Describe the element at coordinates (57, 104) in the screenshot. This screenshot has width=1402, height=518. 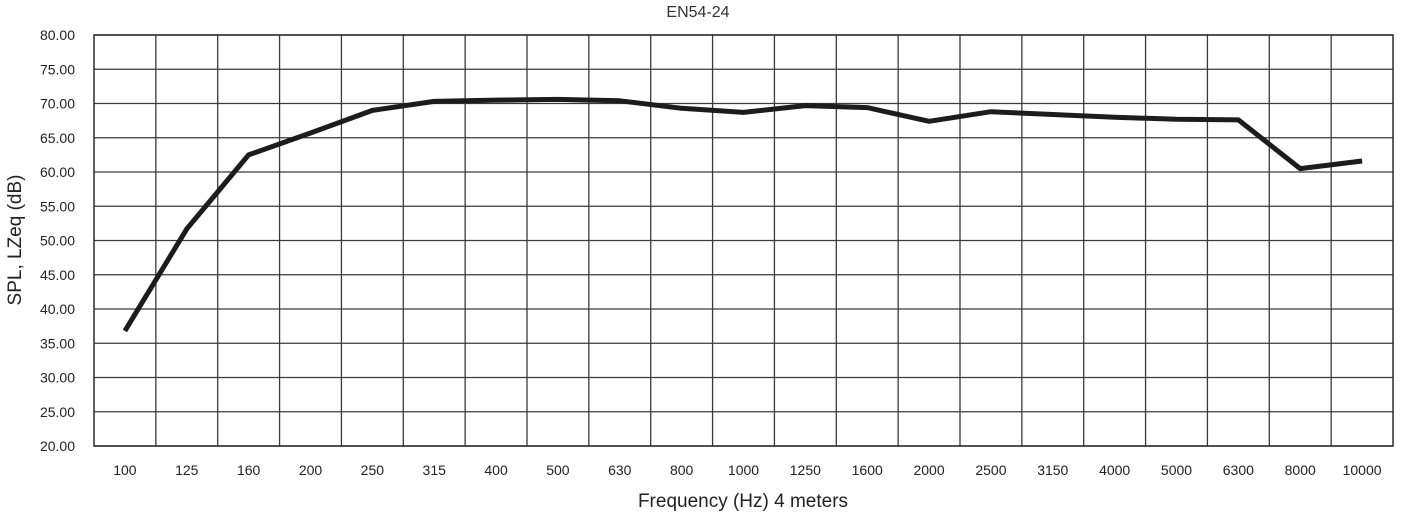
I see `y-tick-label: 70.00` at that location.